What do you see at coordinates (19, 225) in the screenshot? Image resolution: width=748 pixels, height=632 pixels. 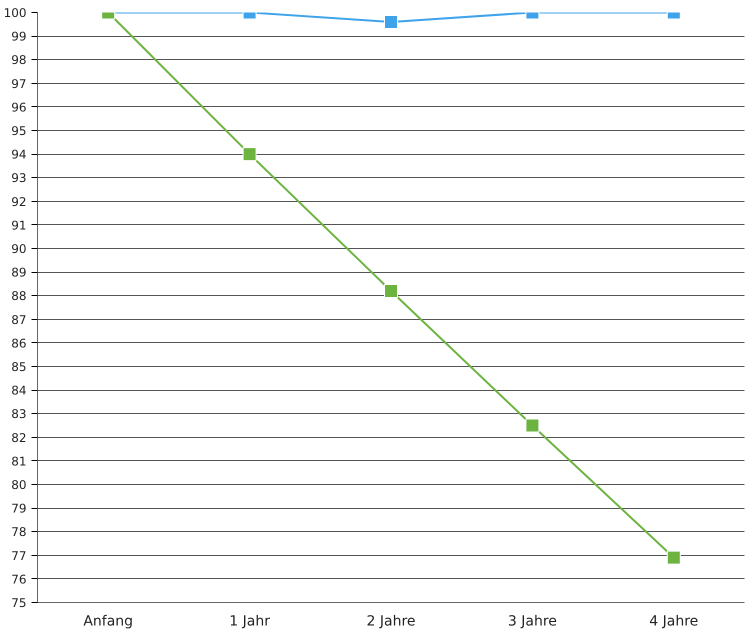 I see `y-tick-label: 91` at bounding box center [19, 225].